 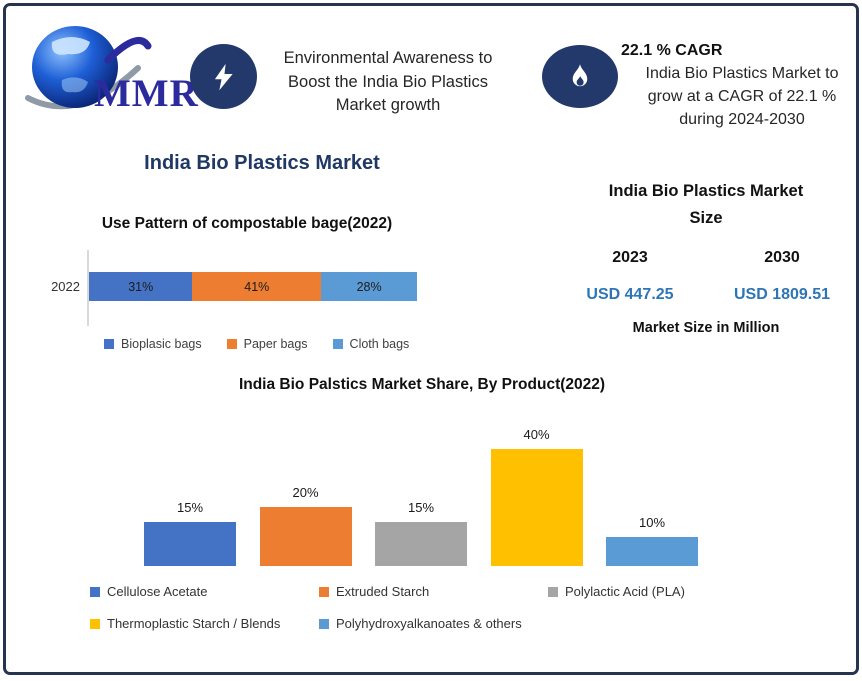 What do you see at coordinates (388, 105) in the screenshot?
I see `growth-note-line: Market growth` at bounding box center [388, 105].